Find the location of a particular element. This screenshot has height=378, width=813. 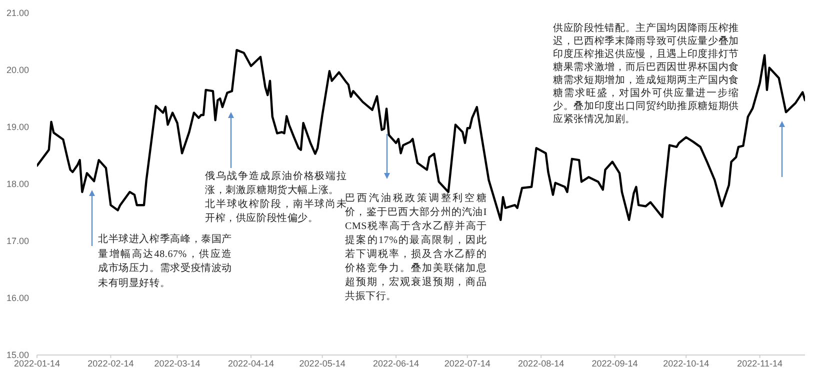

x-tick-label: 2022-11-14 is located at coordinates (760, 363).